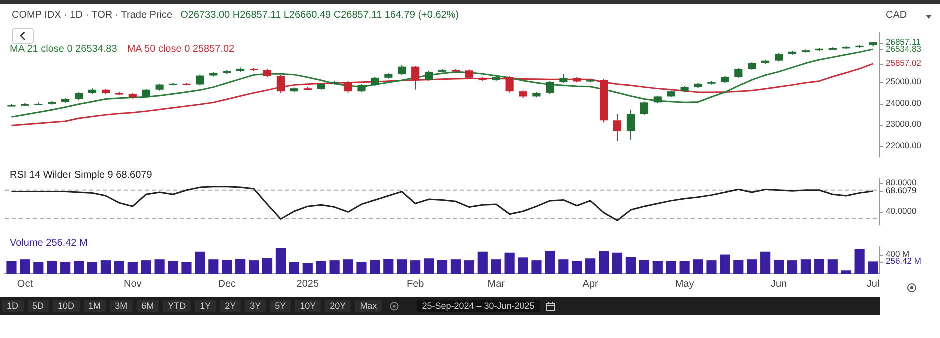 The image size is (940, 338). What do you see at coordinates (92, 15) in the screenshot?
I see `chart-title: COMP IDX · 1D · TOR · Trade Price` at bounding box center [92, 15].